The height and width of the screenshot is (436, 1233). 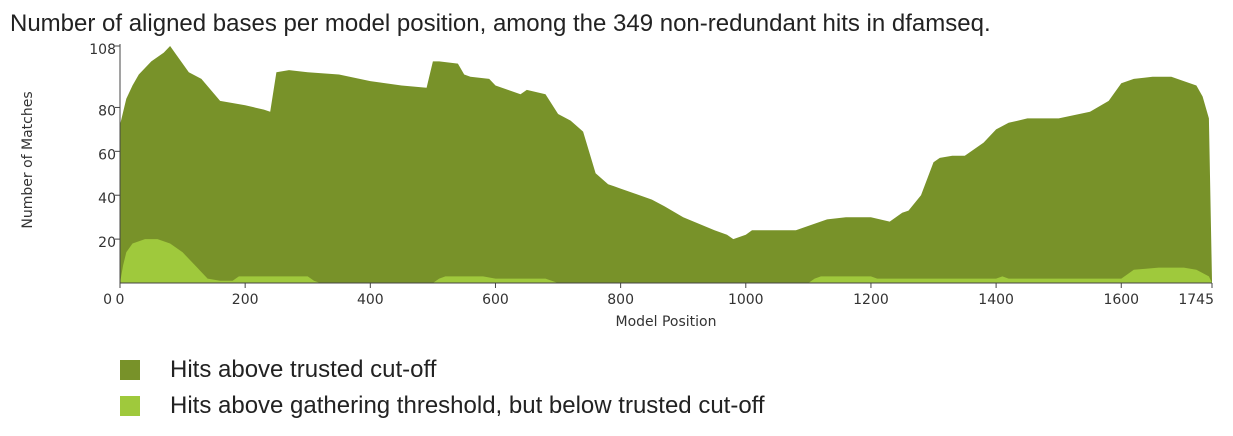 What do you see at coordinates (130, 406) in the screenshot?
I see `legend-swatch-gathering` at bounding box center [130, 406].